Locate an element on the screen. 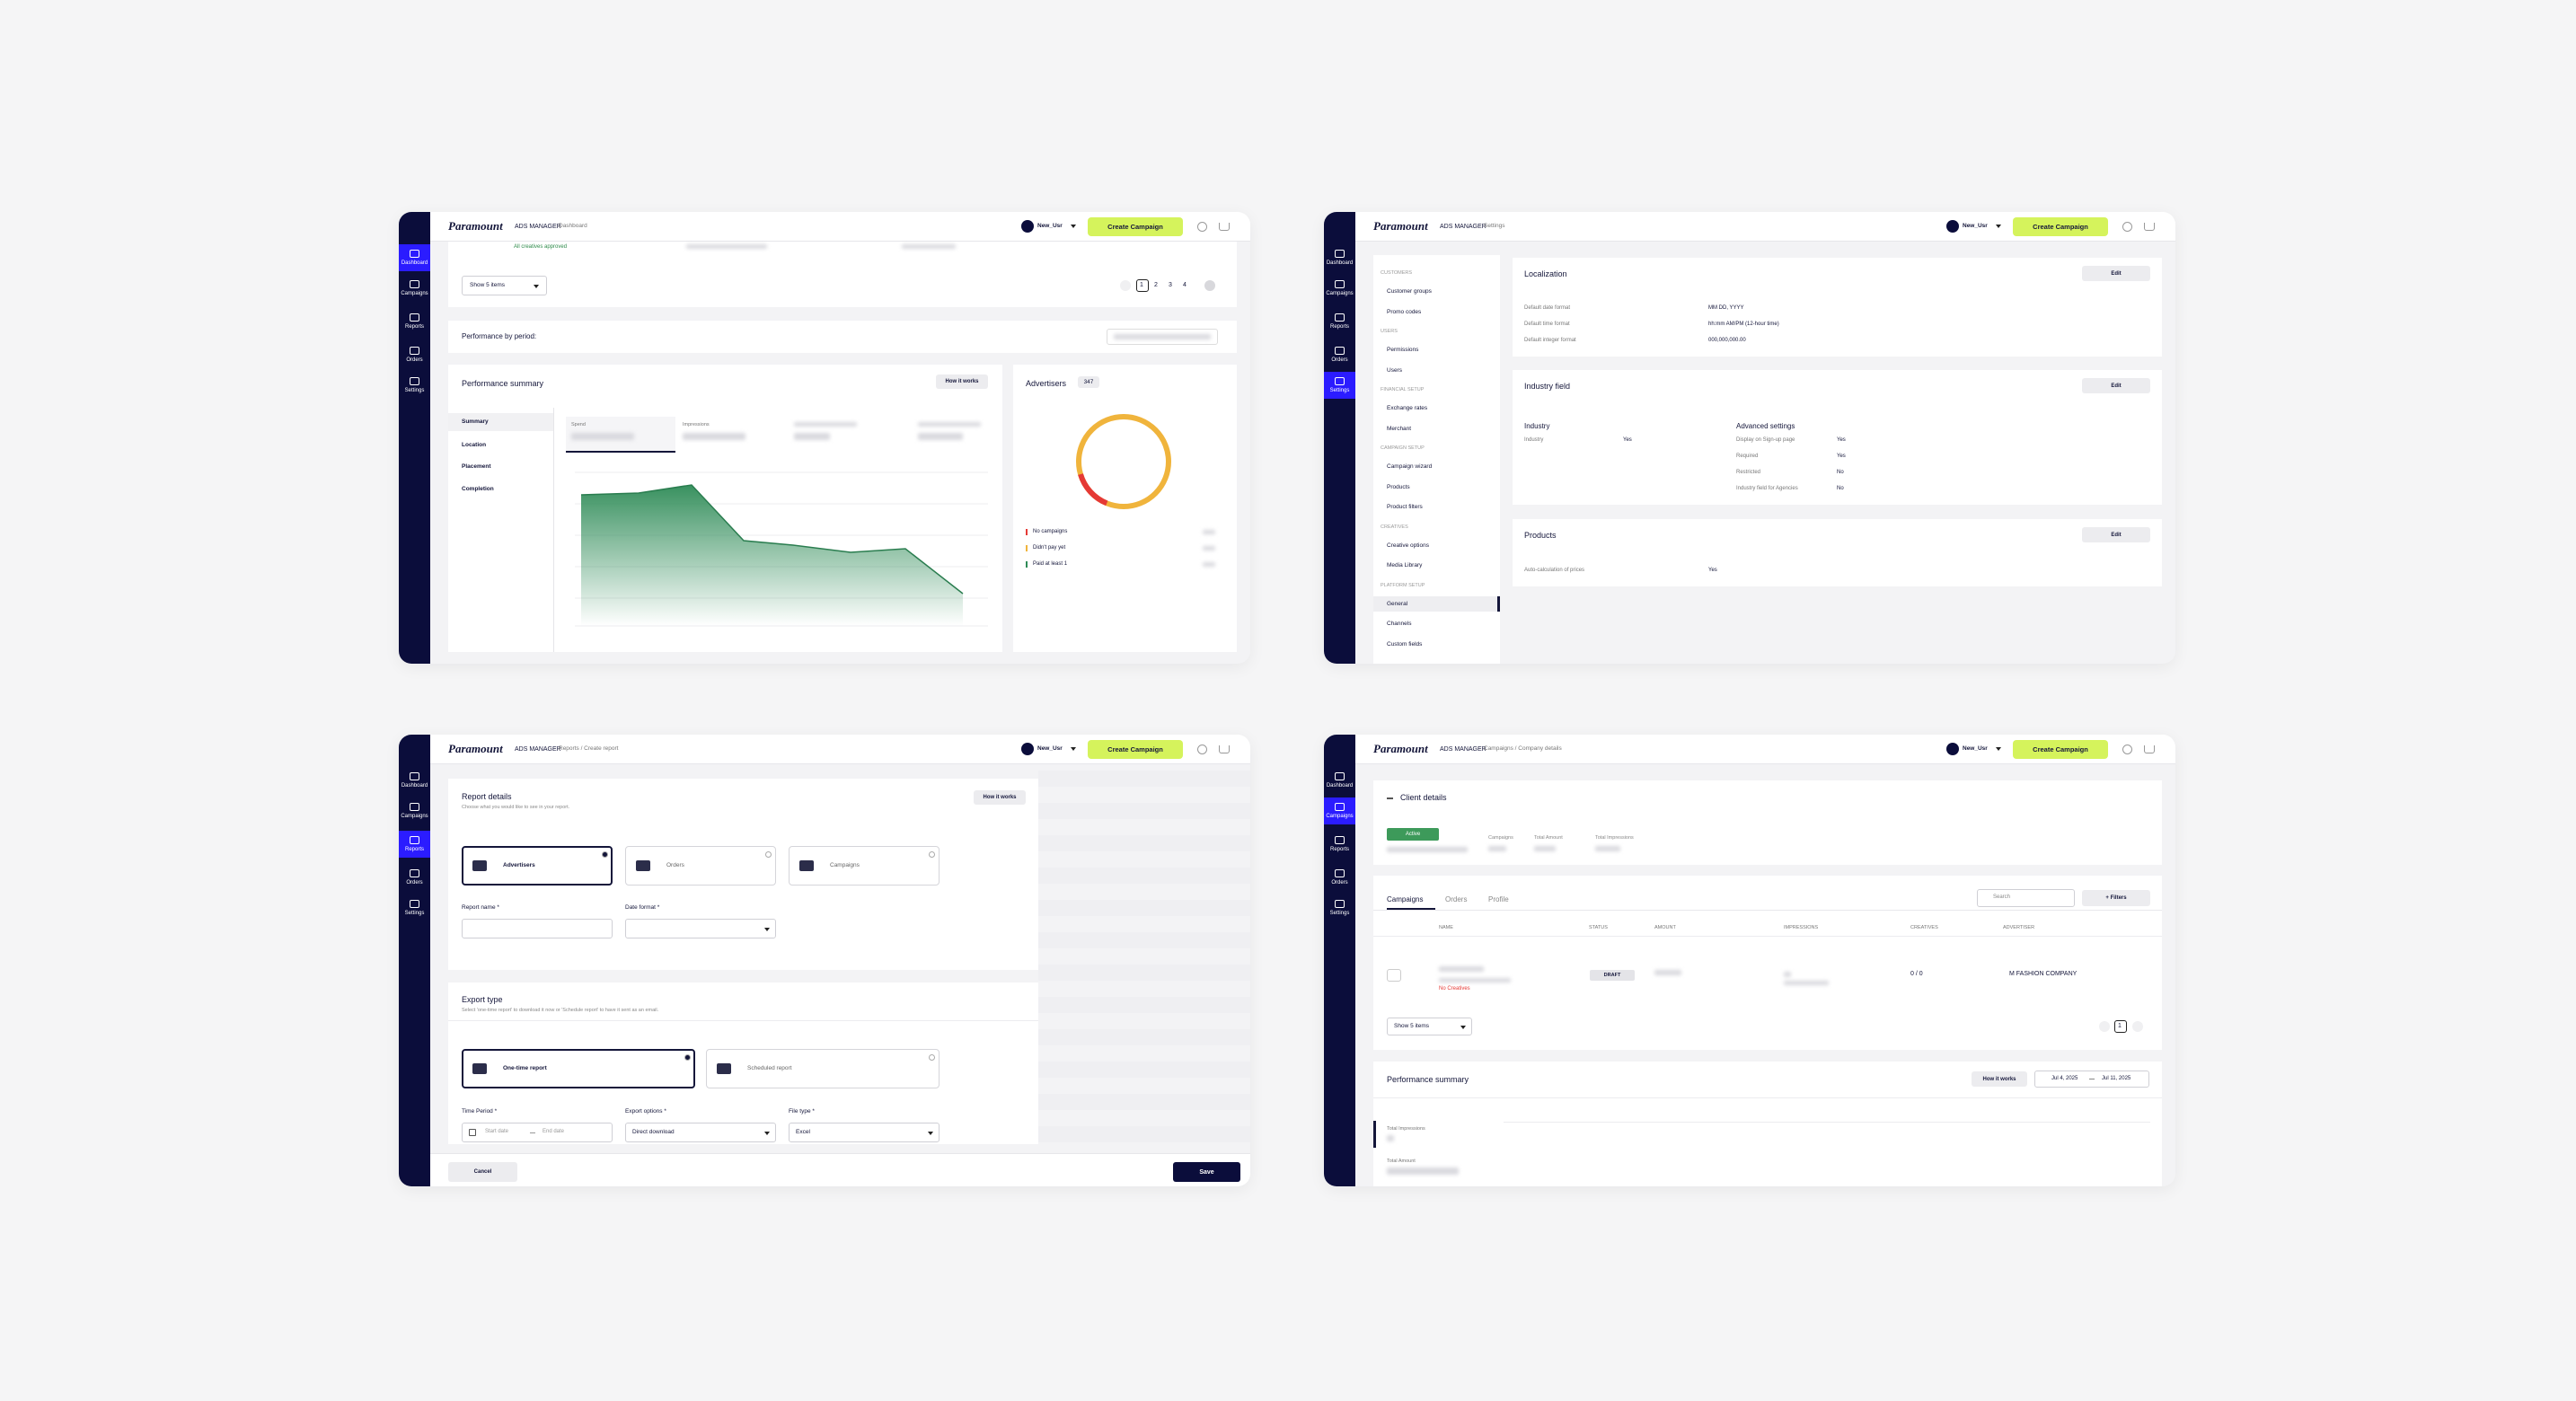 The height and width of the screenshot is (1401, 2576). menu-item: Permissions is located at coordinates (1403, 350).